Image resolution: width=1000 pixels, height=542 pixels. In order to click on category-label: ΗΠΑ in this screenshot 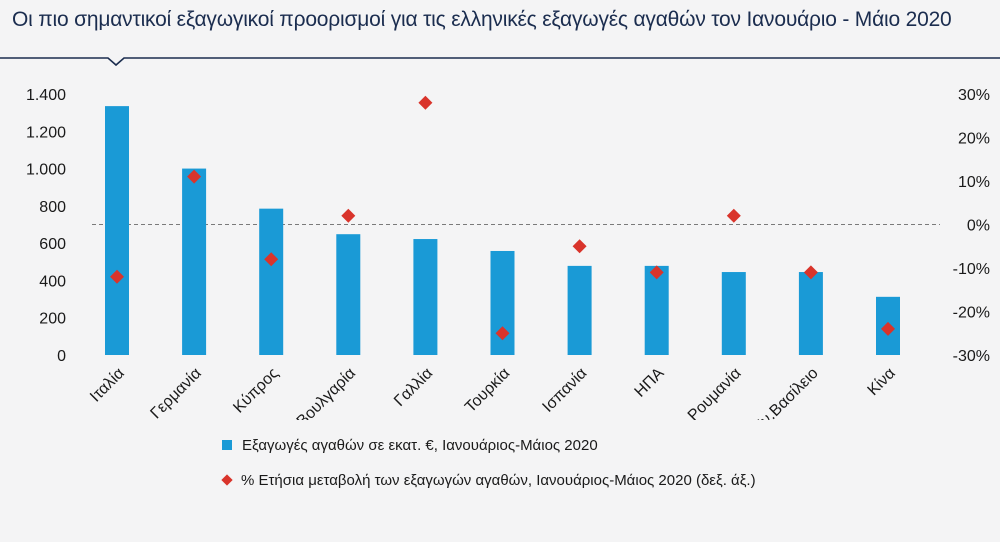, I will do `click(650, 383)`.